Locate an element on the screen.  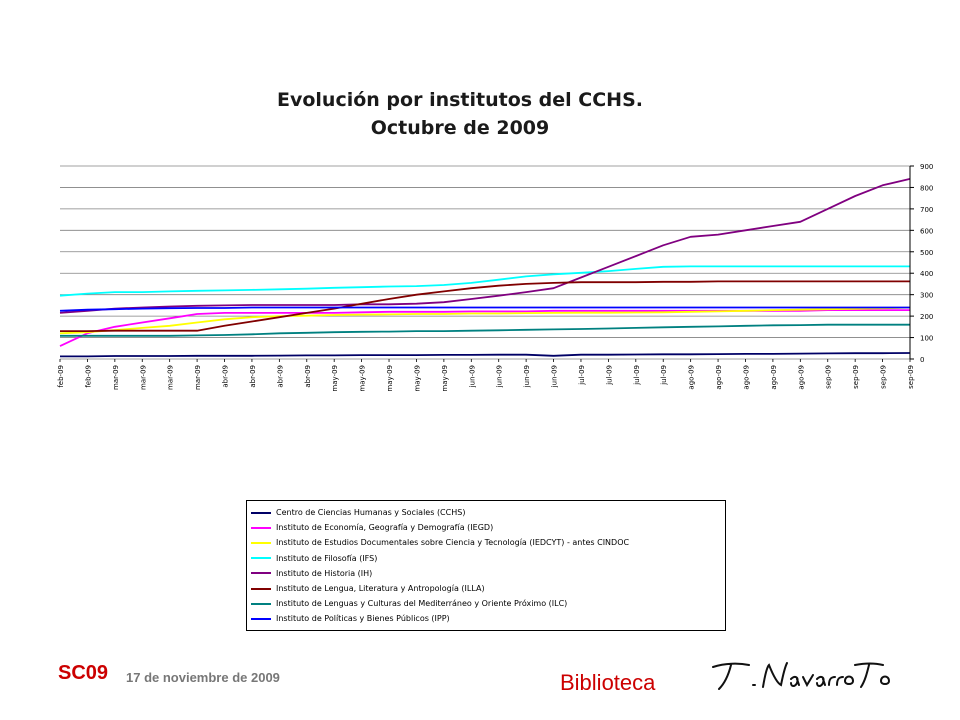
y-tick-label: 700 is located at coordinates (926, 210).